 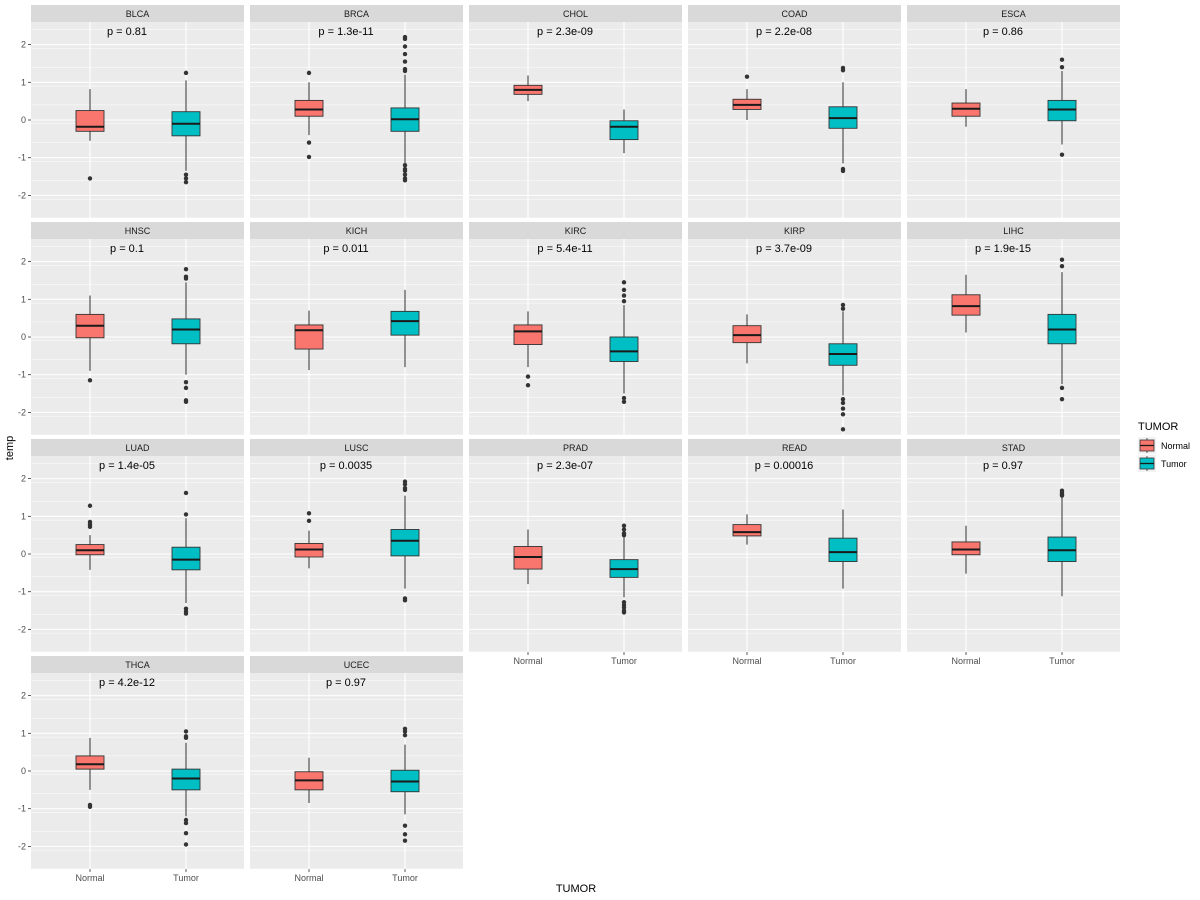 I want to click on facet-strip-label: COAD, so click(x=794, y=14).